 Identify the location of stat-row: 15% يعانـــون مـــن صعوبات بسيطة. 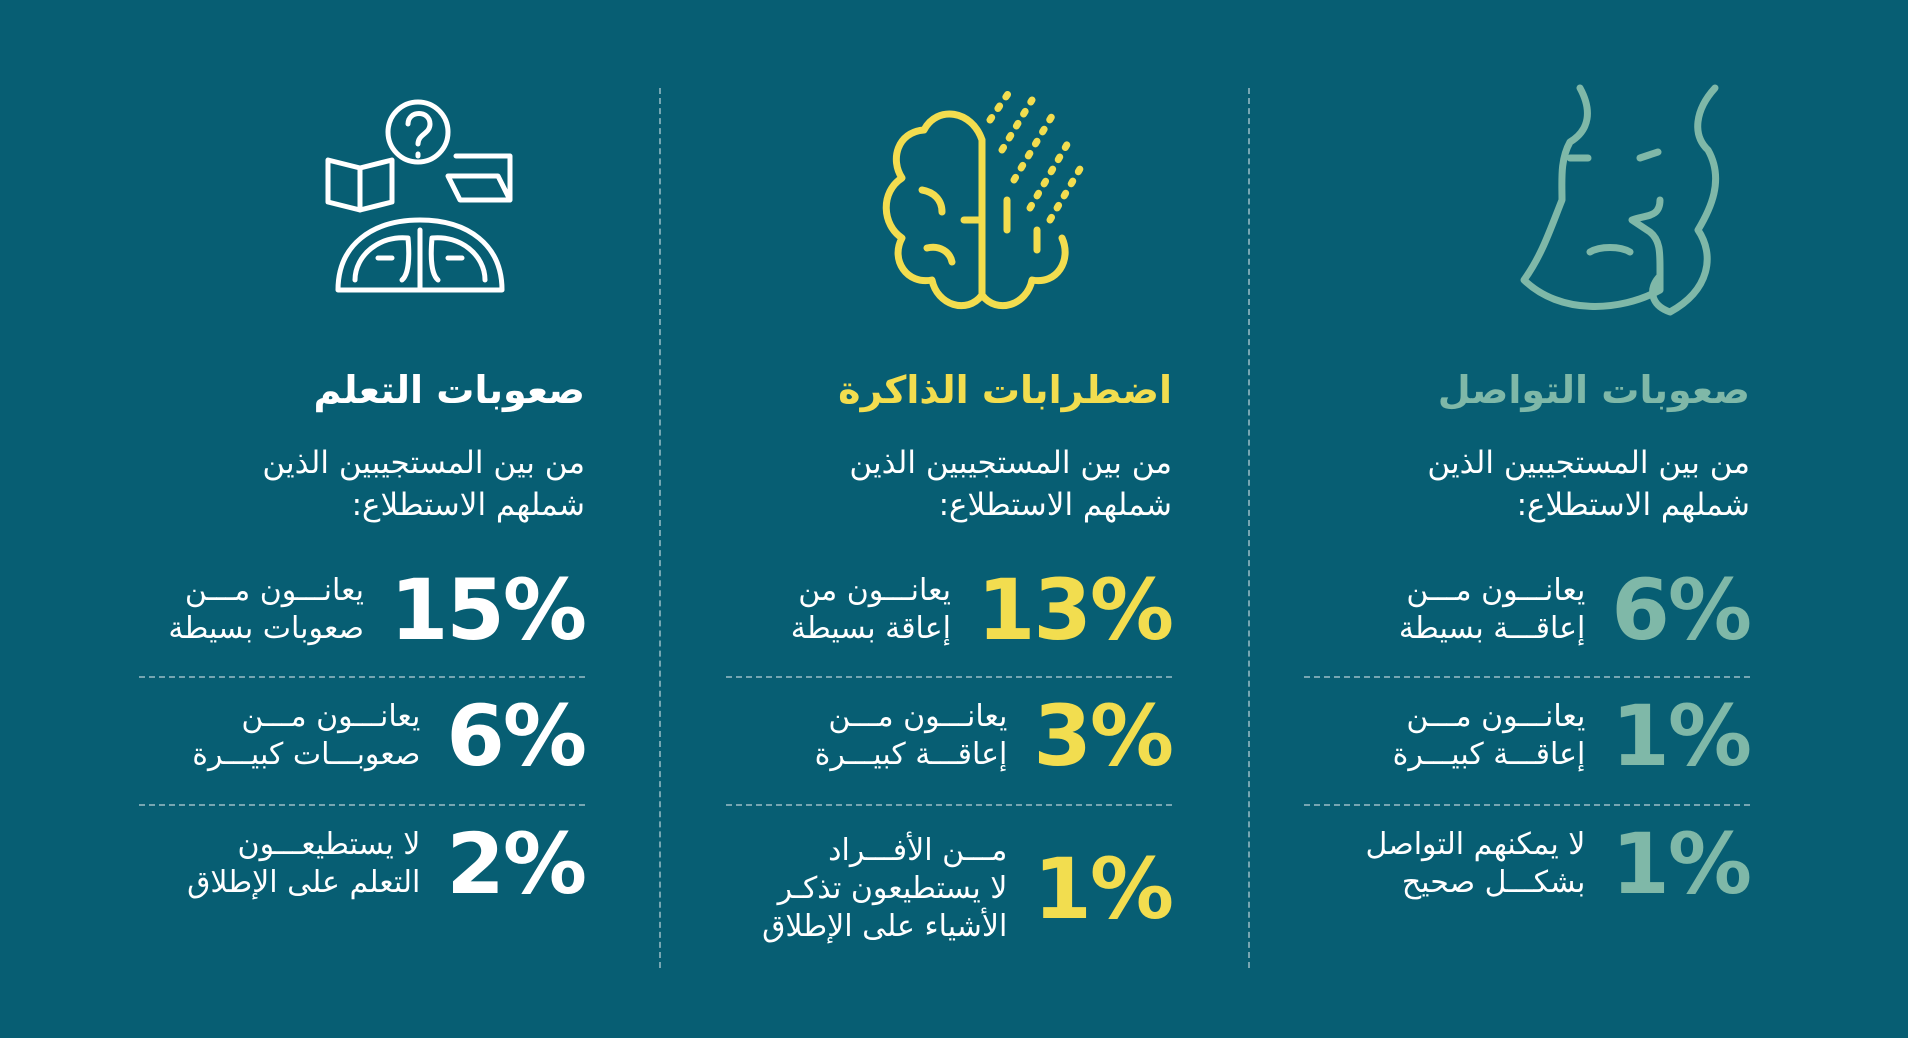
(346, 610).